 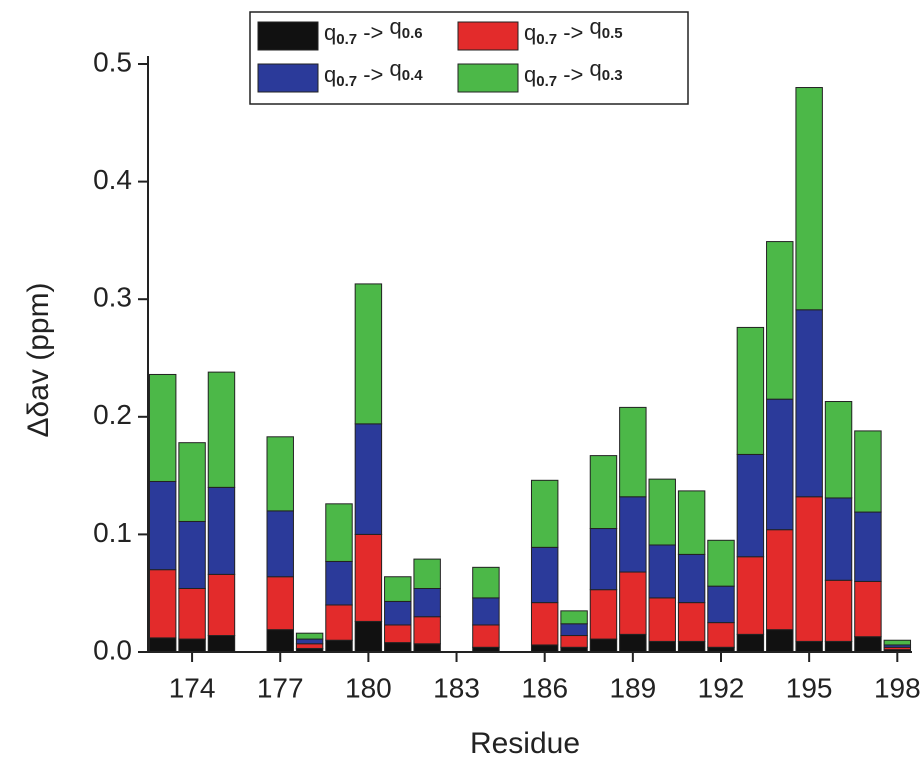 What do you see at coordinates (897, 687) in the screenshot?
I see `x-tick-label: 198` at bounding box center [897, 687].